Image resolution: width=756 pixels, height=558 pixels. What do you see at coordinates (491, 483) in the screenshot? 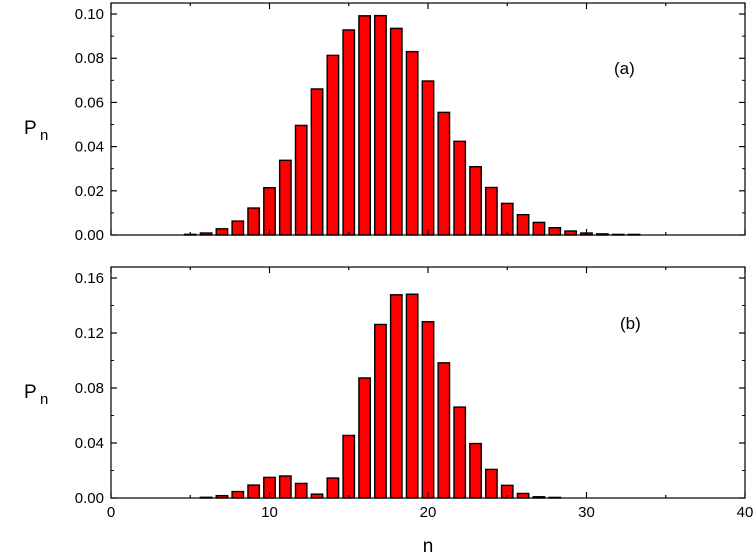
I see `bar-b-n24` at bounding box center [491, 483].